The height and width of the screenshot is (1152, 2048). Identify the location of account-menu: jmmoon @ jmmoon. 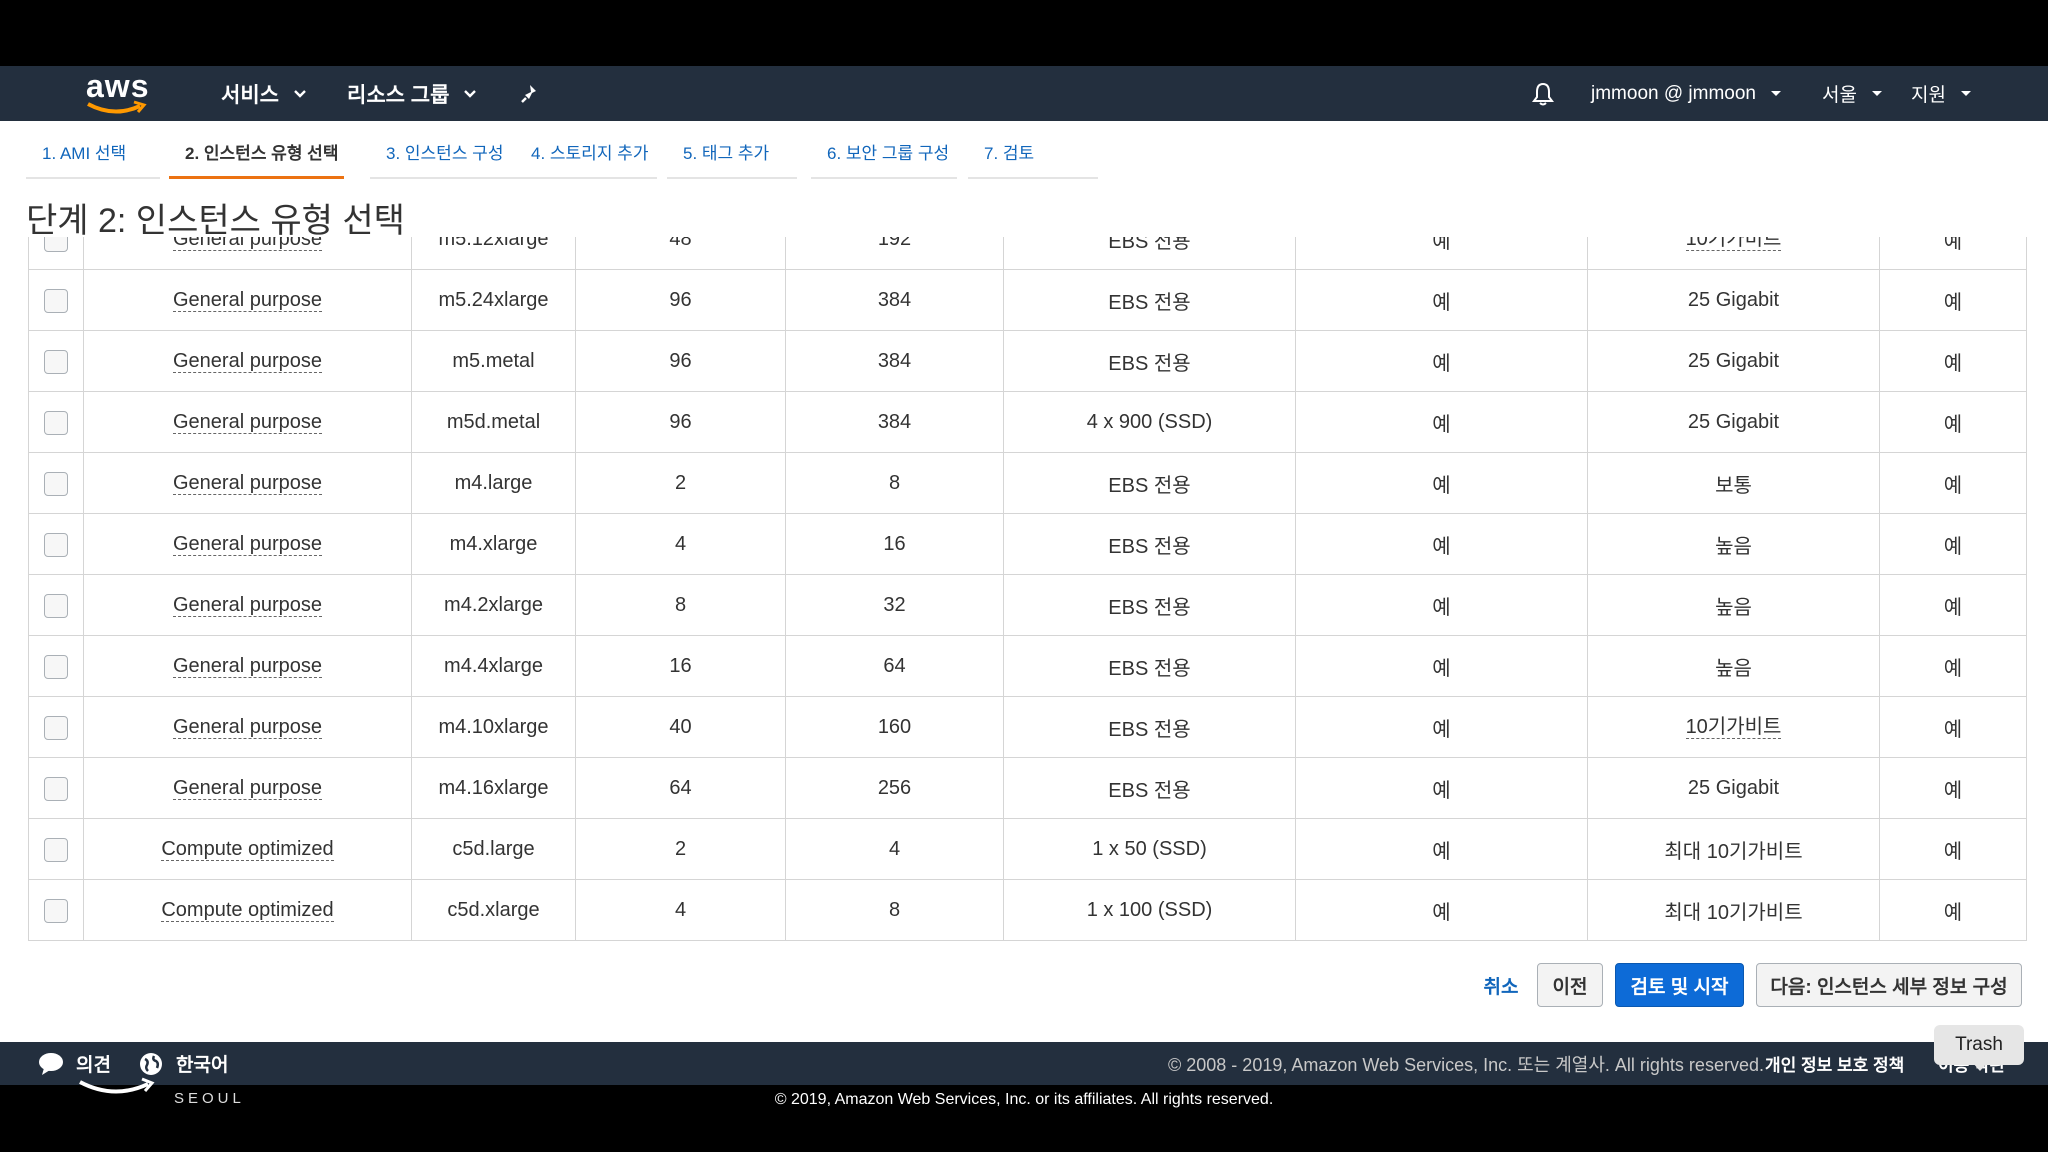
(1686, 93).